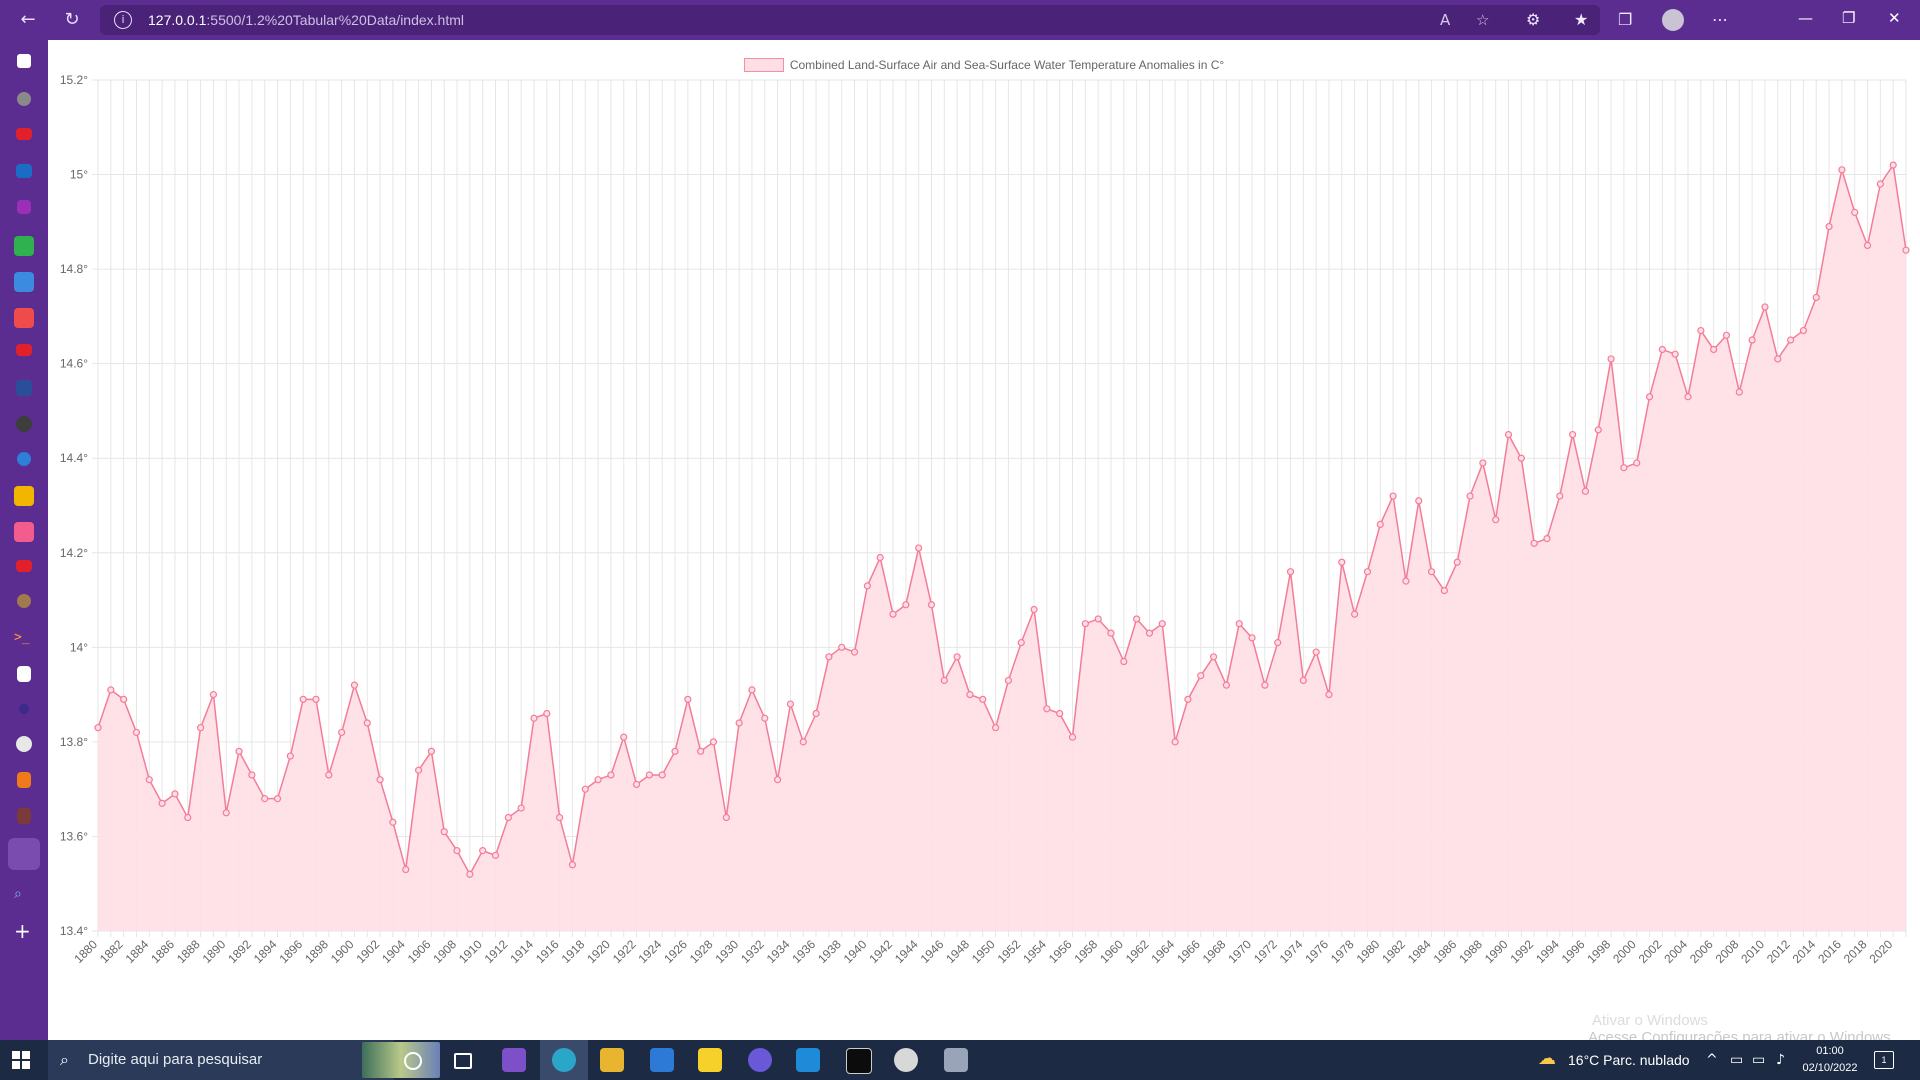 This screenshot has width=1920, height=1080. Describe the element at coordinates (1894, 18) in the screenshot. I see `close-icon: ✕` at that location.